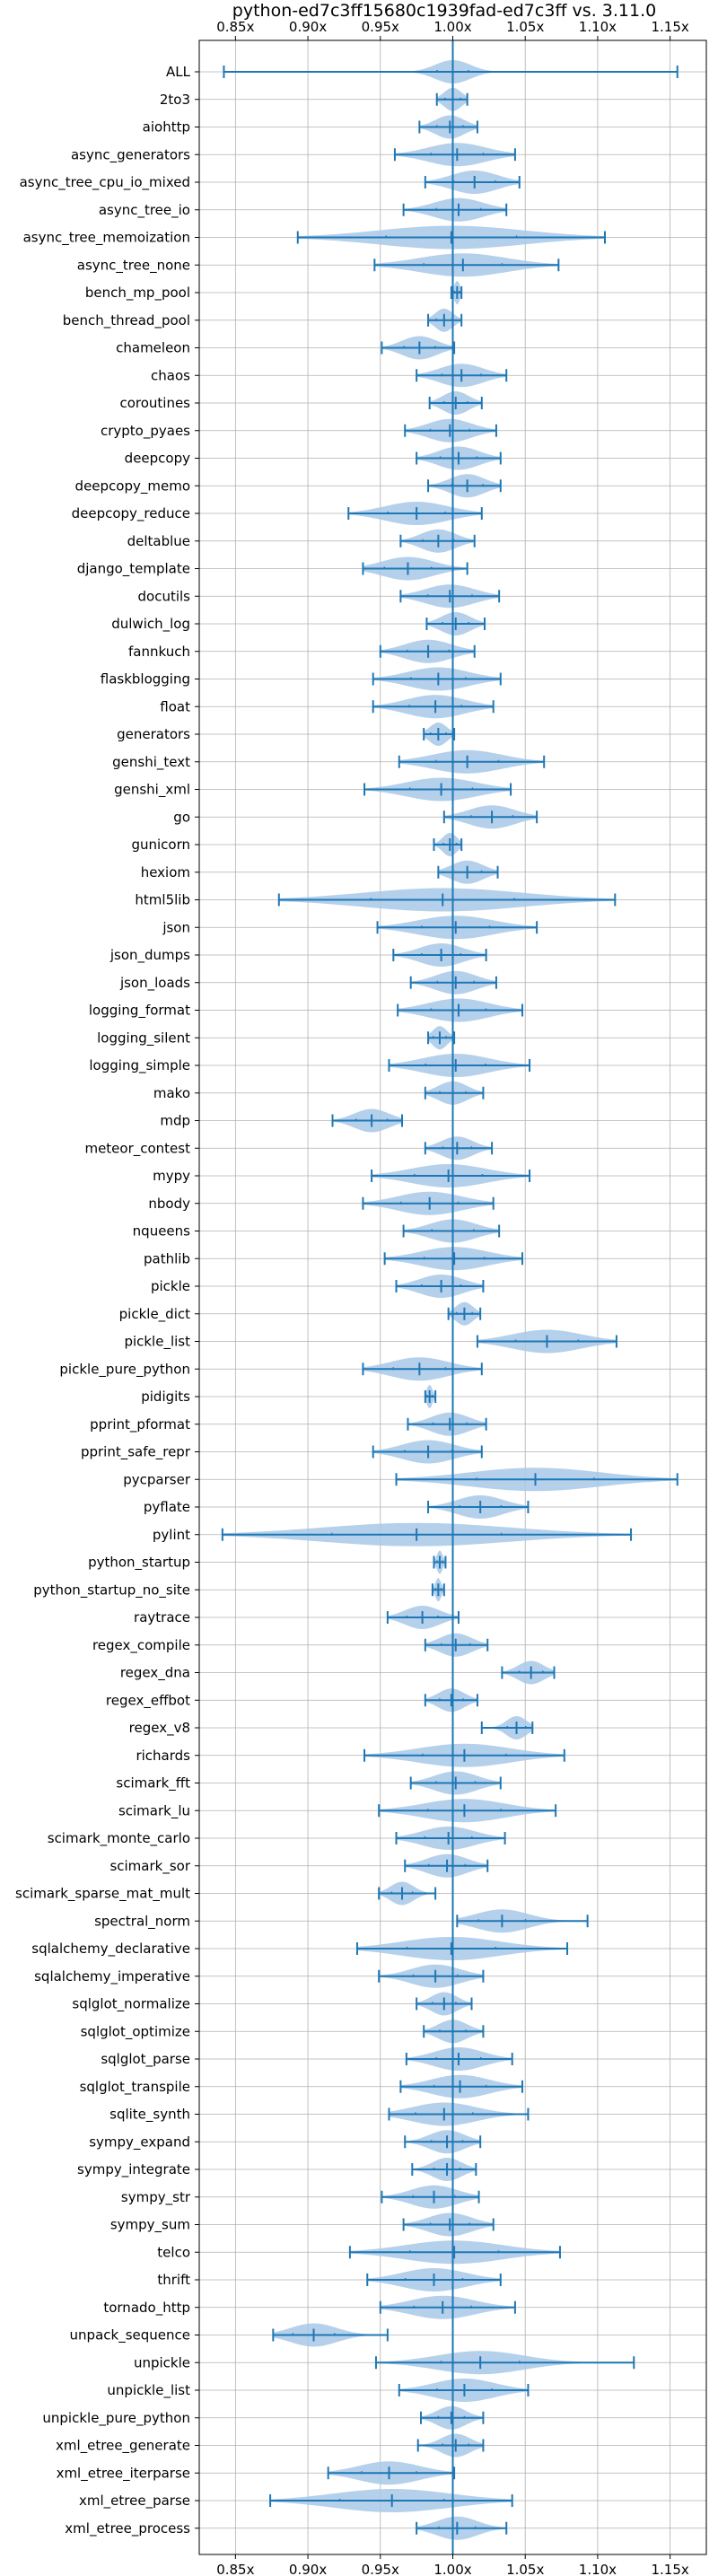 This screenshot has height=2576, width=718. Describe the element at coordinates (150, 2225) in the screenshot. I see `category-label: sympy_sum` at that location.